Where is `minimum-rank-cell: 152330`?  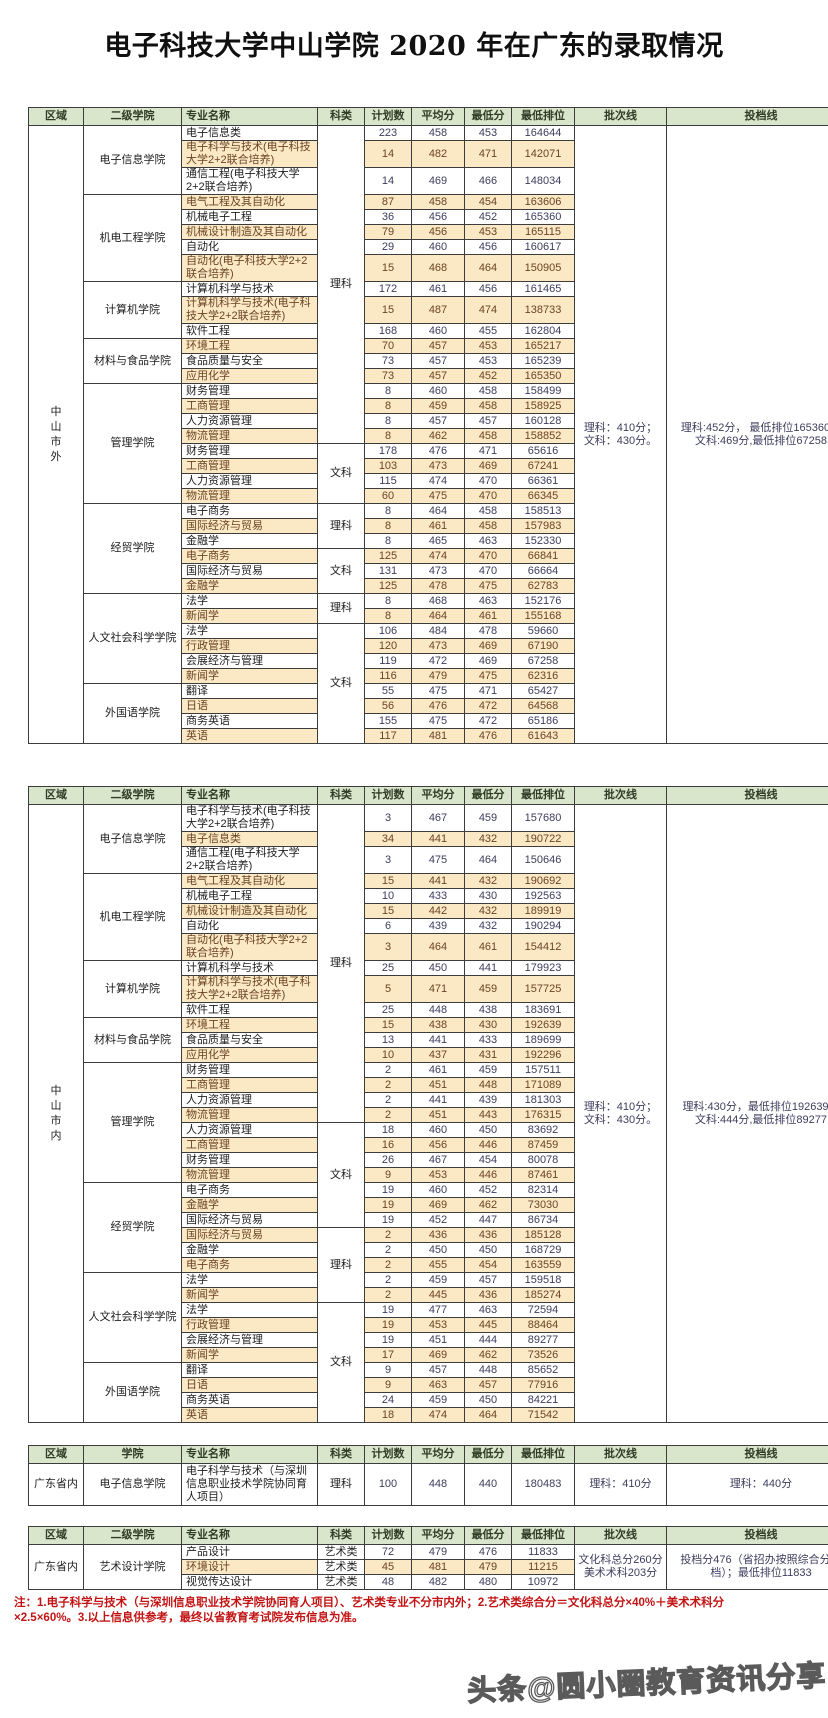
minimum-rank-cell: 152330 is located at coordinates (543, 541).